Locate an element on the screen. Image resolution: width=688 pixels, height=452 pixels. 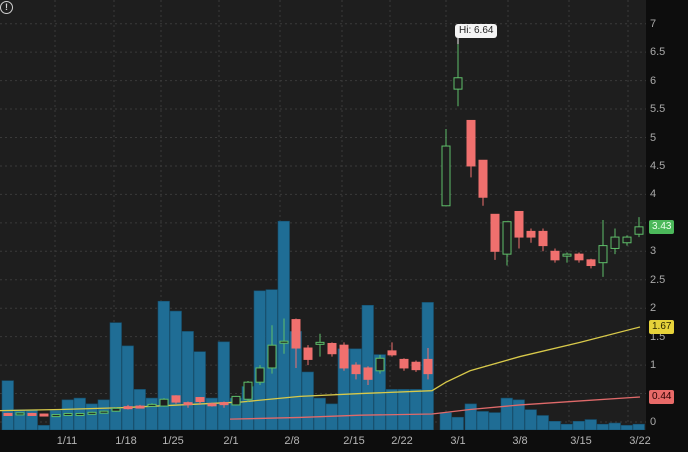
ma-fast-tag: 1.67 is located at coordinates (662, 326).